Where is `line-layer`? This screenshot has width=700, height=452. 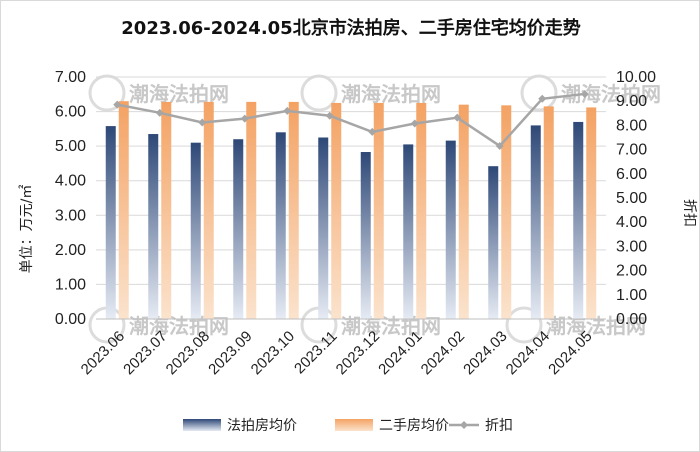
line-layer is located at coordinates (351, 119).